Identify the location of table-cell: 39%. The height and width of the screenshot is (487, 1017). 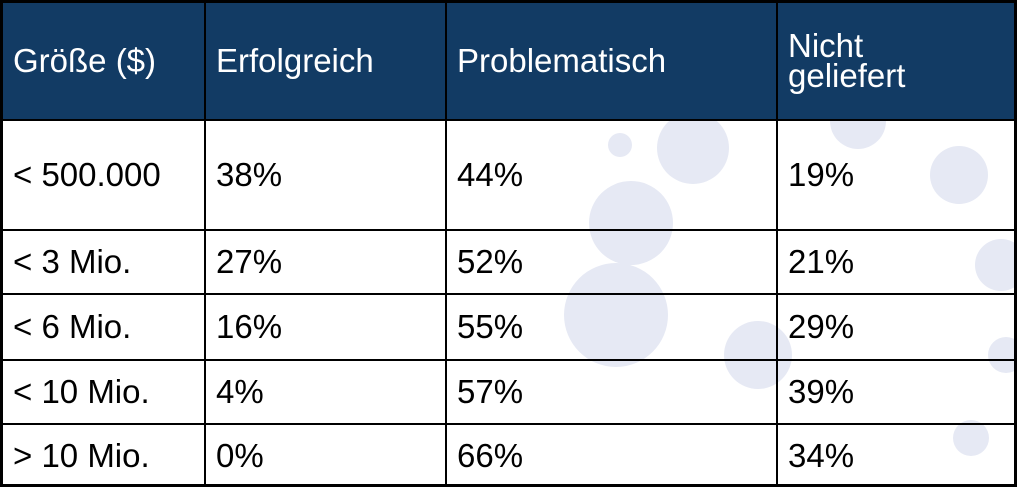
(895, 392).